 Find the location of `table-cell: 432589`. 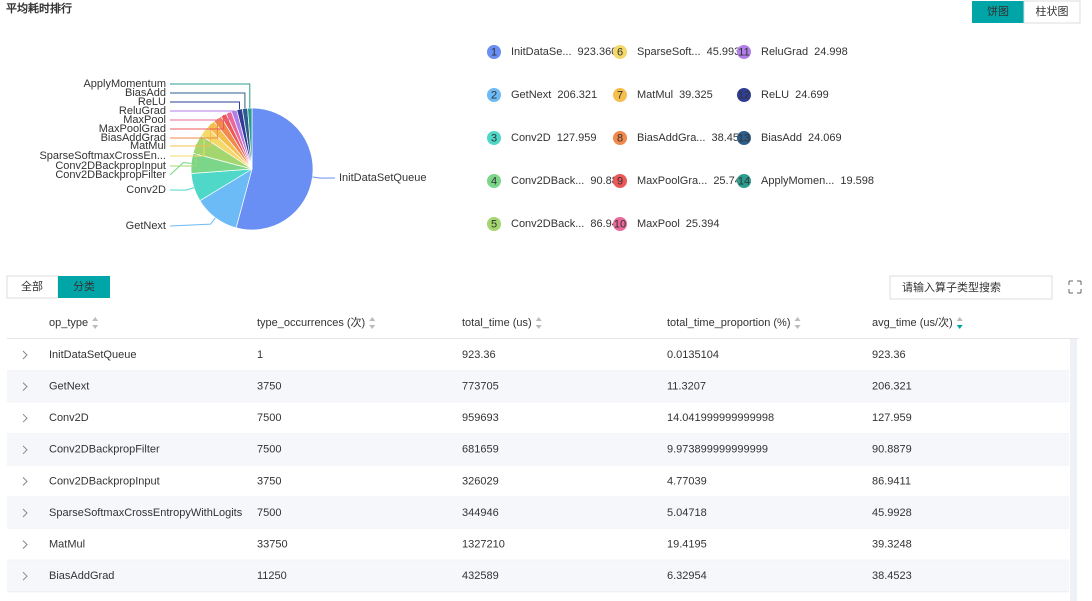

table-cell: 432589 is located at coordinates (480, 576).